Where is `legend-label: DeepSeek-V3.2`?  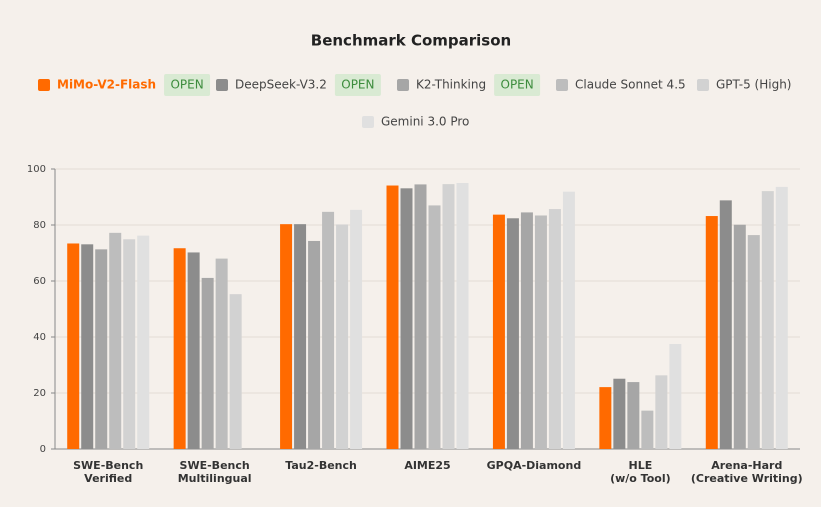
legend-label: DeepSeek-V3.2 is located at coordinates (281, 85).